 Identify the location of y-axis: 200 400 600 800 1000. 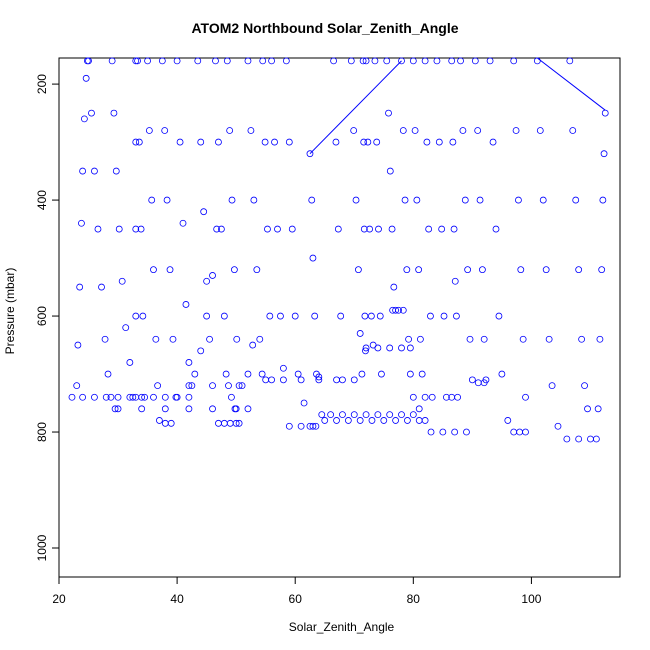
(47, 317).